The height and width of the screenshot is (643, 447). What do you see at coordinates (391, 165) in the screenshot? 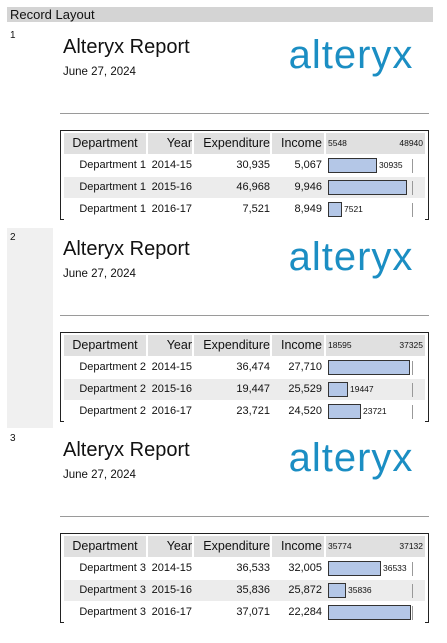
I see `bar-value-label: 30935` at bounding box center [391, 165].